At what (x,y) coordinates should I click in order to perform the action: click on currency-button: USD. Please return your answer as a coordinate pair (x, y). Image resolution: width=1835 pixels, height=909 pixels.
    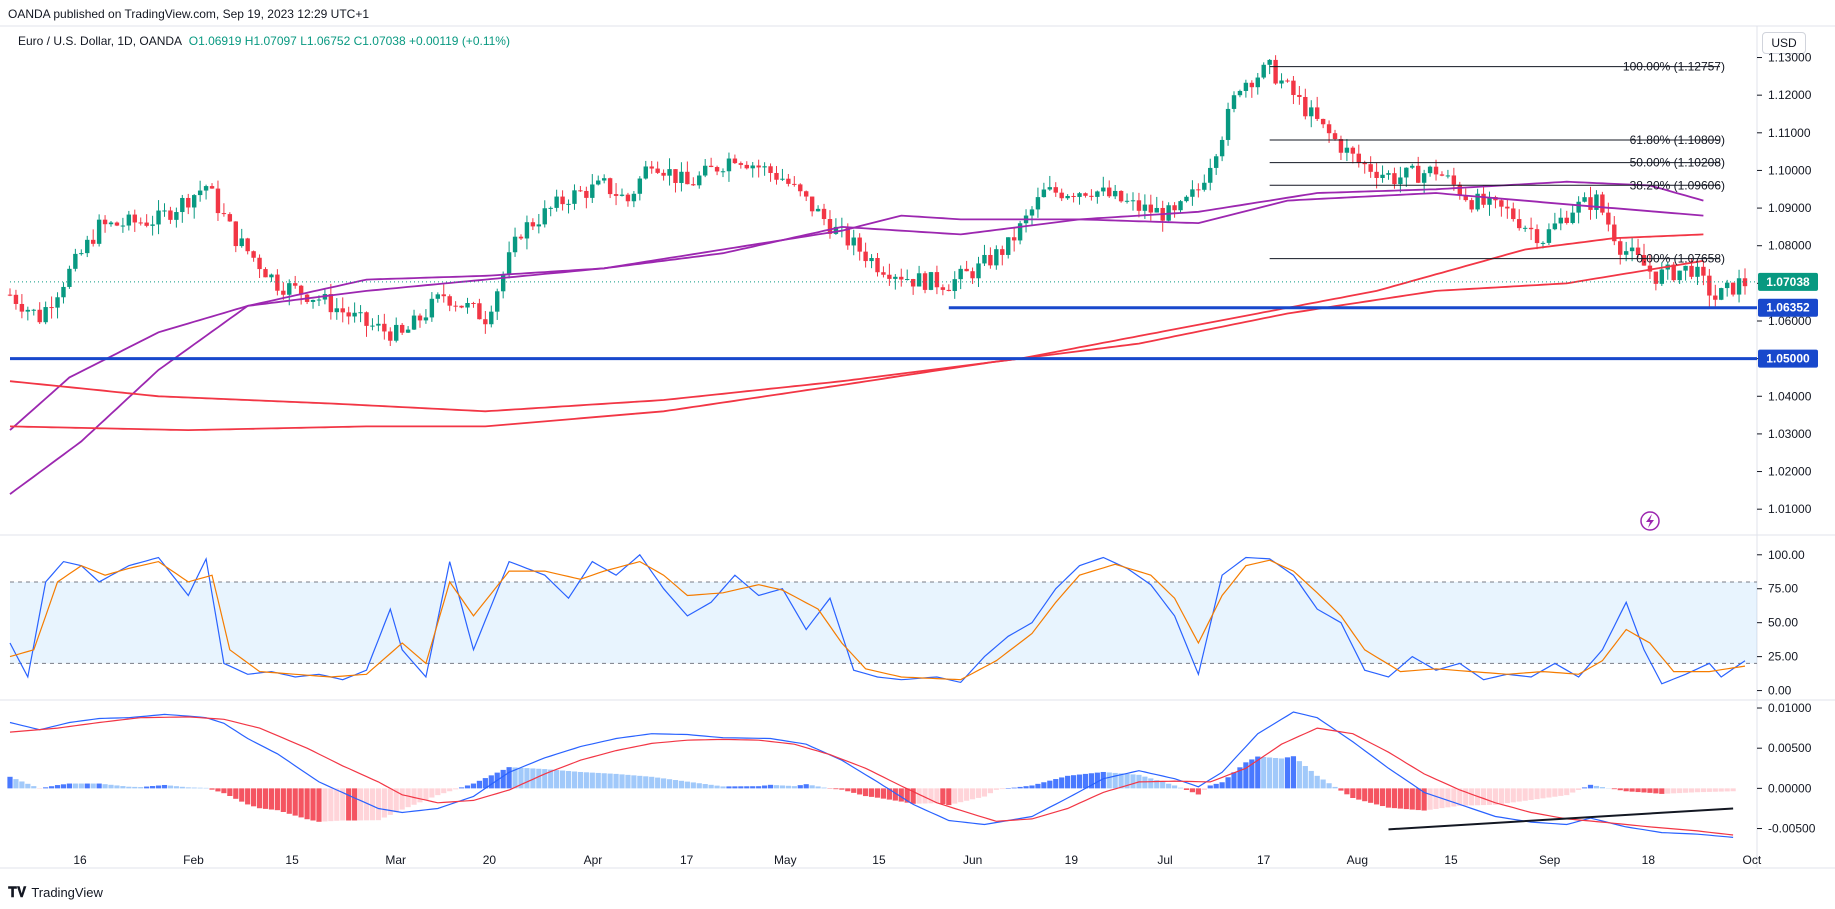
    Looking at the image, I should click on (1784, 43).